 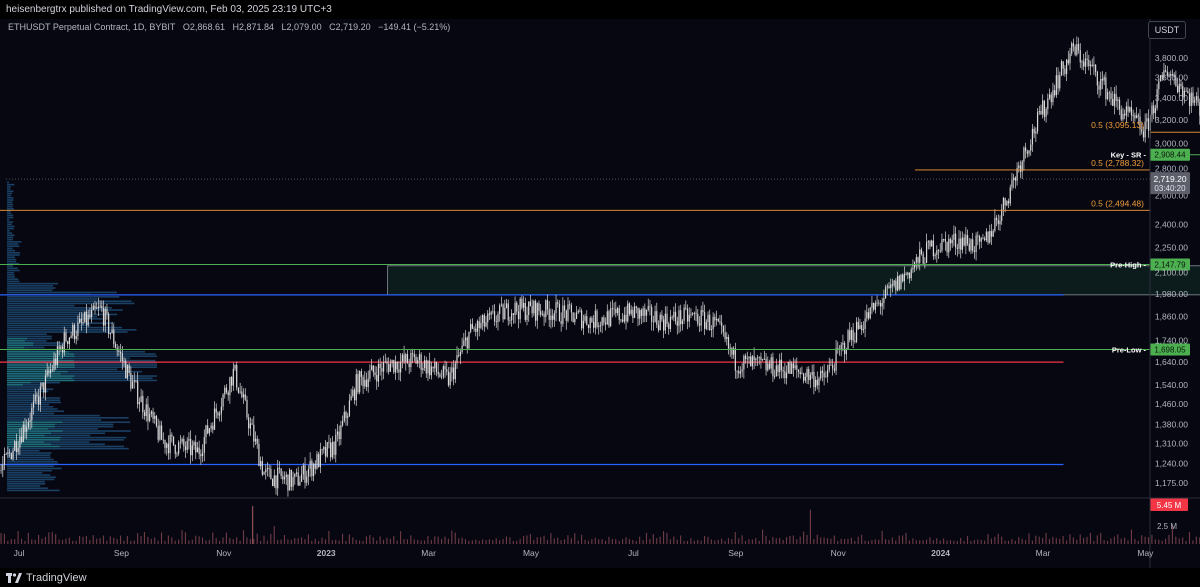 I want to click on symbol-title: ETHUSDT Perpetual Contract, 1D, BYBIT, so click(x=92, y=27).